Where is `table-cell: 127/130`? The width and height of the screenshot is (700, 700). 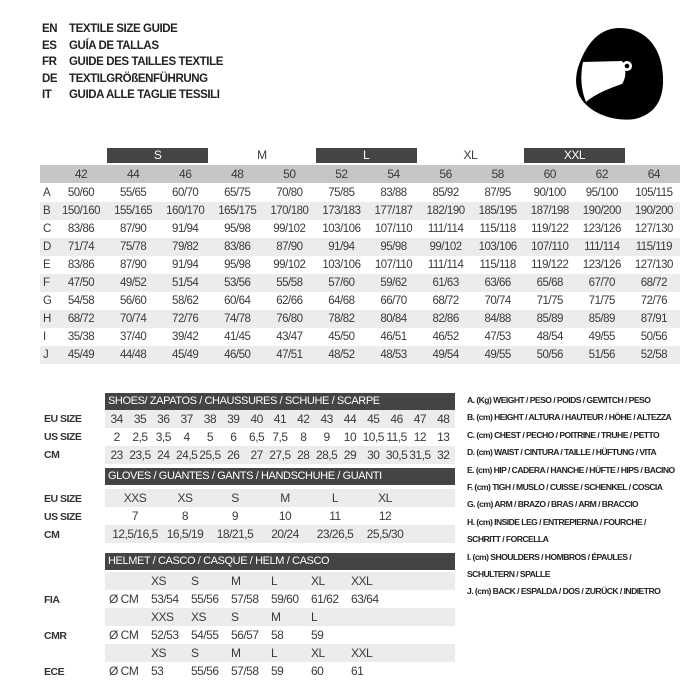 table-cell: 127/130 is located at coordinates (654, 229).